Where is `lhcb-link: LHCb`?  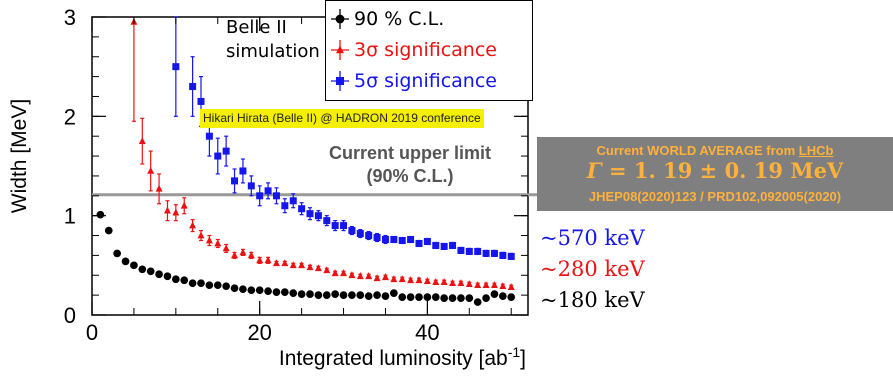
lhcb-link: LHCb is located at coordinates (816, 150).